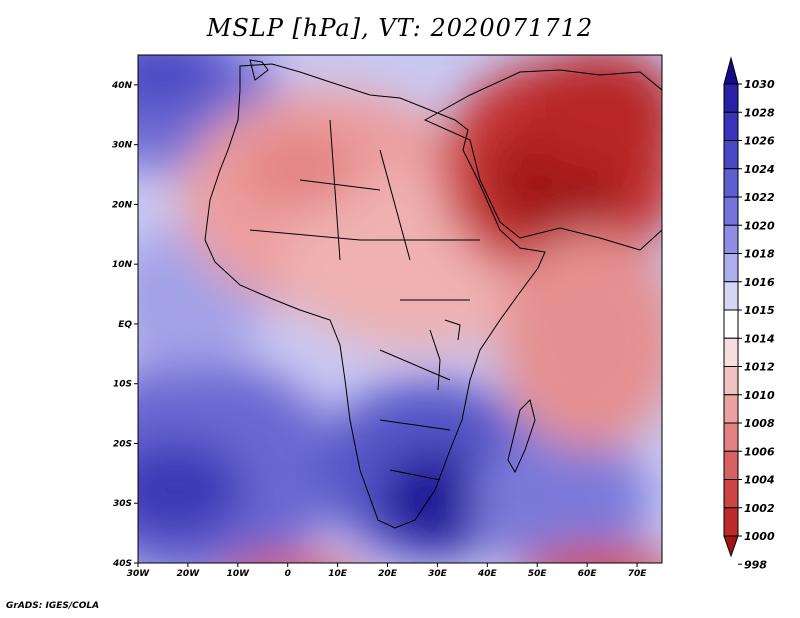 The height and width of the screenshot is (618, 800). What do you see at coordinates (759, 310) in the screenshot?
I see `colorbar-label: 1015` at bounding box center [759, 310].